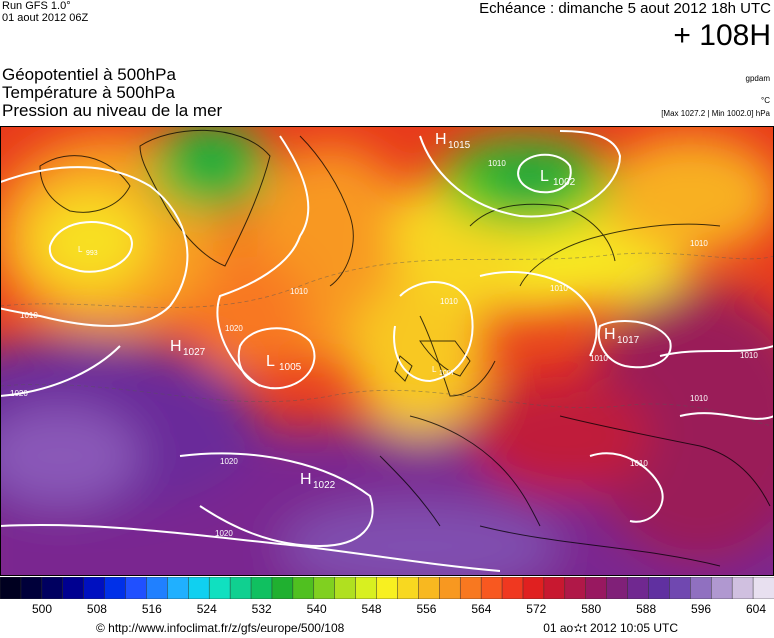 The width and height of the screenshot is (774, 638). I want to click on scale-tick-label: 508, so click(96, 609).